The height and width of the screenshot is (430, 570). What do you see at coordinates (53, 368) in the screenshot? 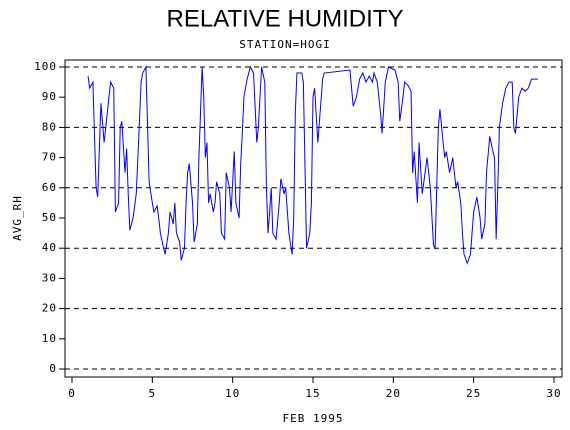
I see `y-tick-label: 0` at bounding box center [53, 368].